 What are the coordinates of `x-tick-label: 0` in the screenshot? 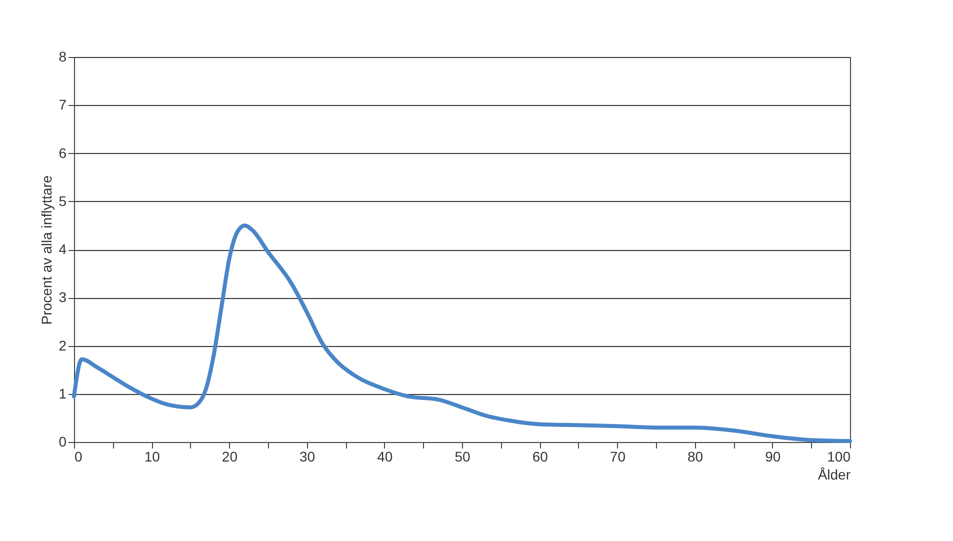 It's located at (78, 456).